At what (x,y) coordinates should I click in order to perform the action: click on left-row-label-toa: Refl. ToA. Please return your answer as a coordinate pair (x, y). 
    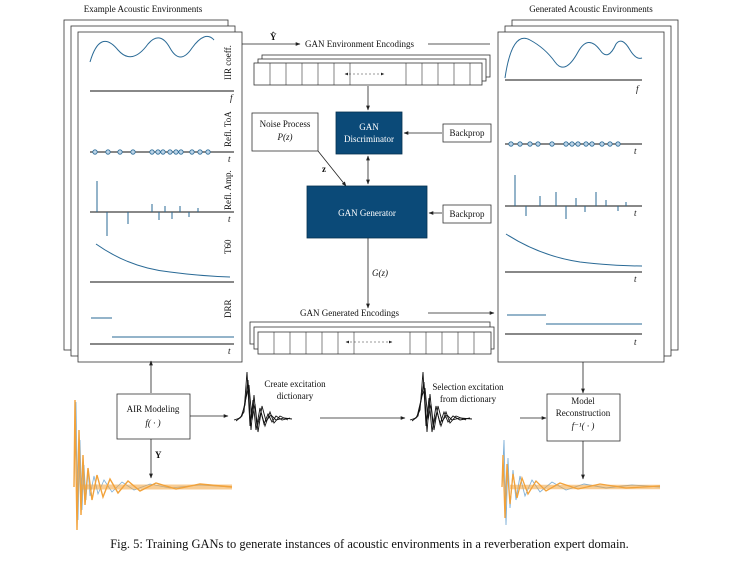
    Looking at the image, I should click on (228, 129).